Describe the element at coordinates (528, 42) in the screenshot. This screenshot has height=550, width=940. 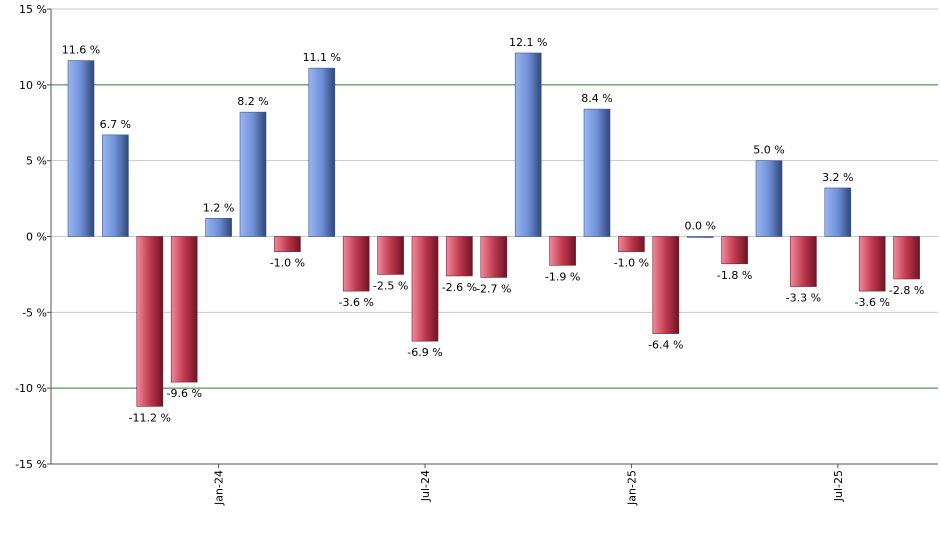
I see `data-label: 12.1 %` at that location.